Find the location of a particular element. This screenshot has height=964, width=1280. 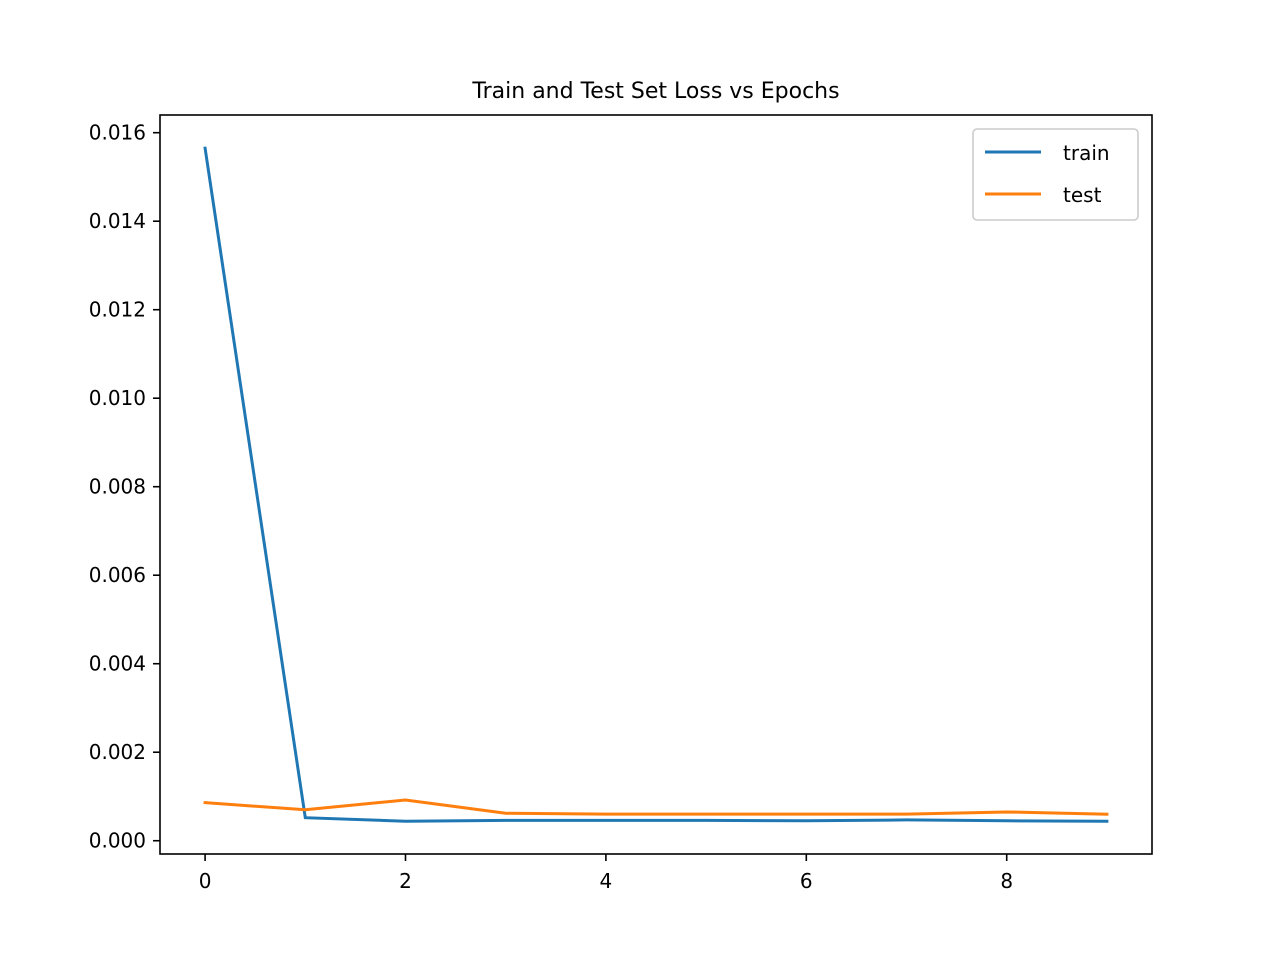

y-tick-label: 0.002 is located at coordinates (117, 752).